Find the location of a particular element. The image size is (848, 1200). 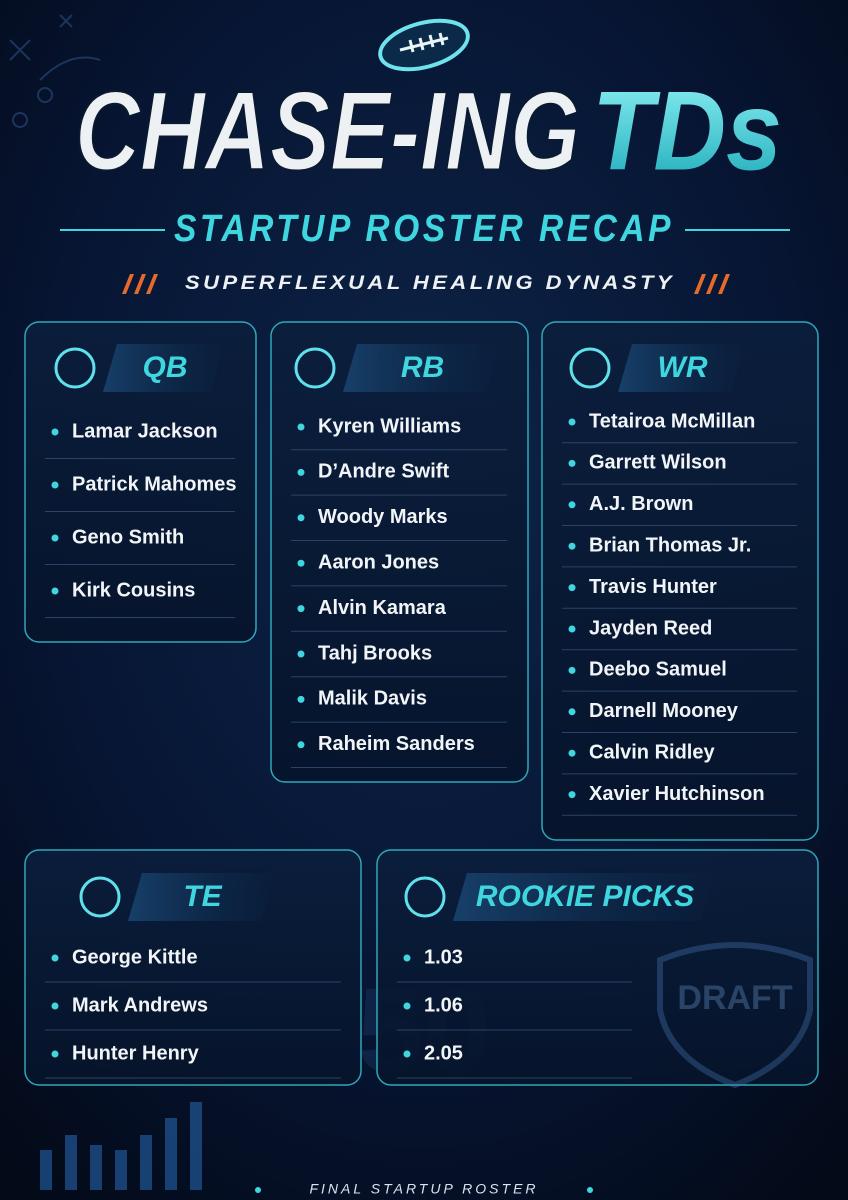

player: George Kittle is located at coordinates (135, 957).